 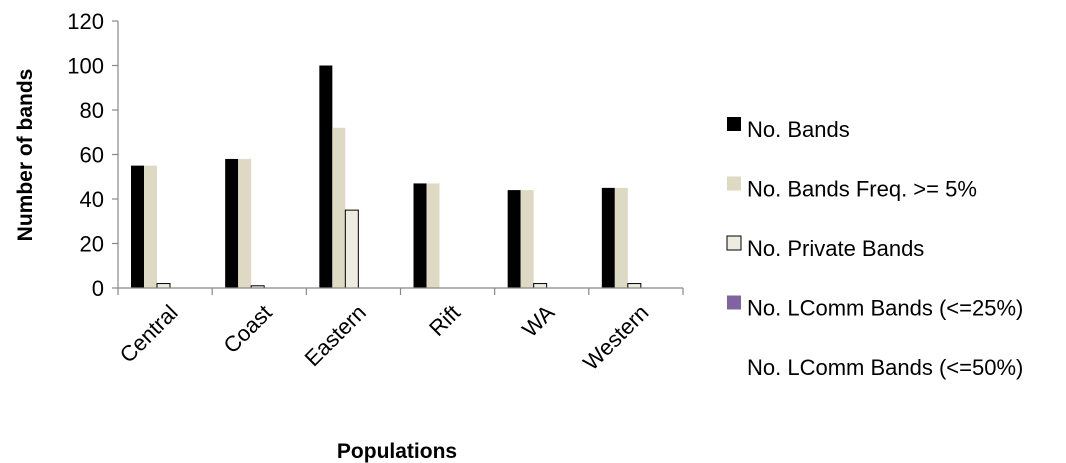 I want to click on y-tick-label: 120, so click(x=85, y=21).